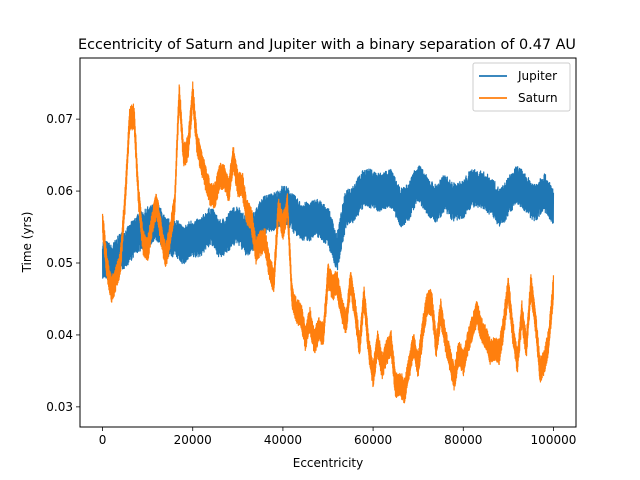 The image size is (640, 480). What do you see at coordinates (103, 440) in the screenshot?
I see `x-tick-label: 0` at bounding box center [103, 440].